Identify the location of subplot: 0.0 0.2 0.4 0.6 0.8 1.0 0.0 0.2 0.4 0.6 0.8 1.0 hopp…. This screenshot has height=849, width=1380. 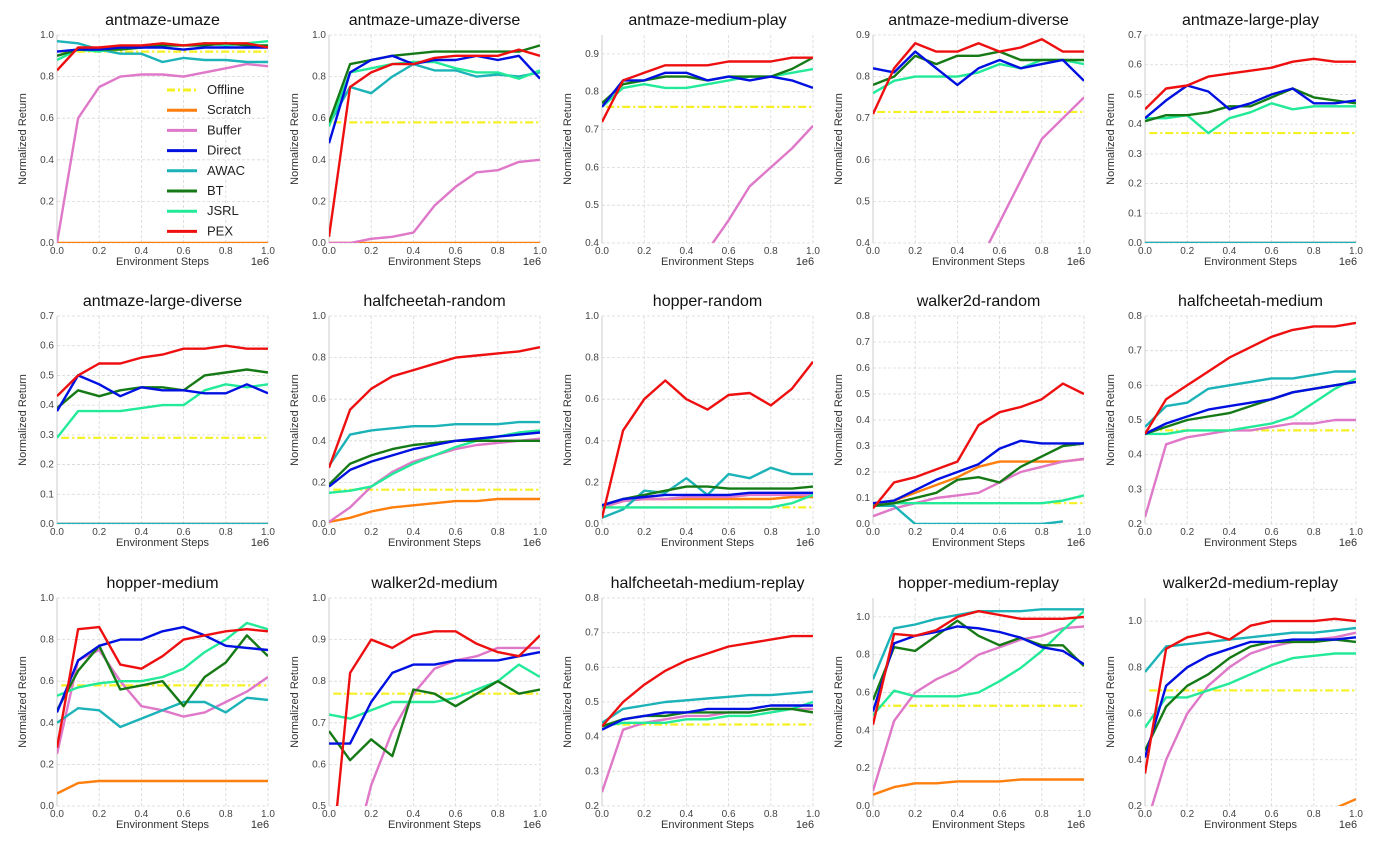
(146, 703).